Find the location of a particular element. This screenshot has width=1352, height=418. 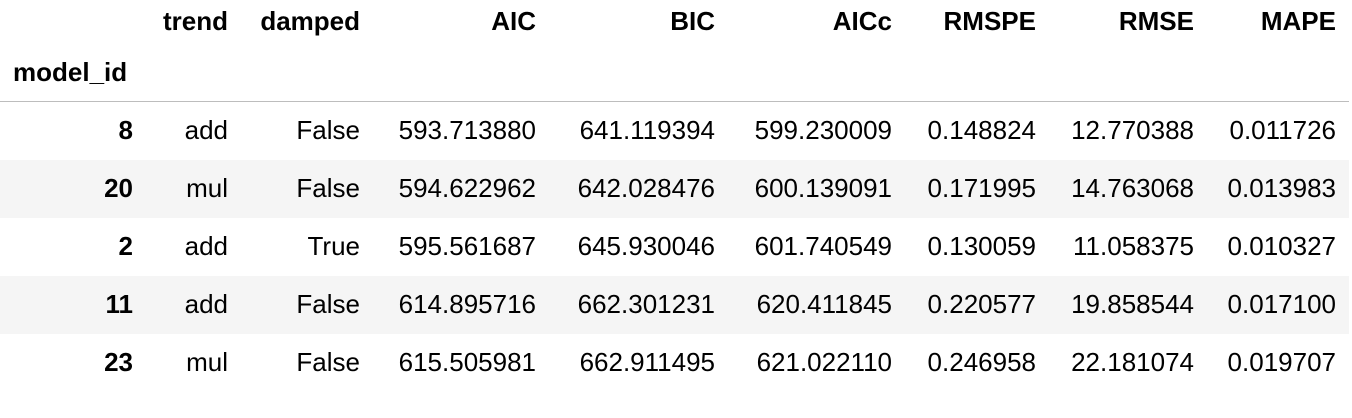

cell-aic: 615.505981 is located at coordinates (467, 362).